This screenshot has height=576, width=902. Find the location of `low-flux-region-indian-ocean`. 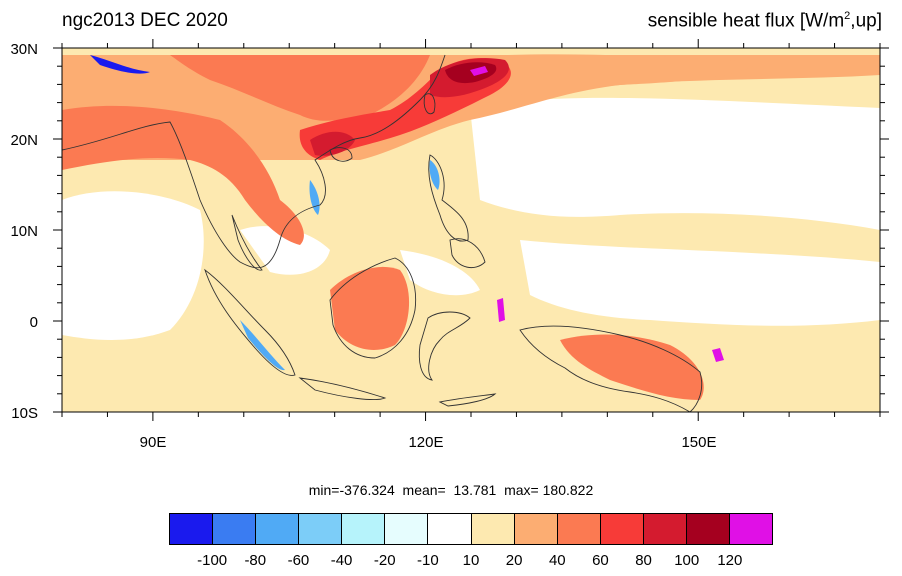

low-flux-region-indian-ocean is located at coordinates (133, 265).